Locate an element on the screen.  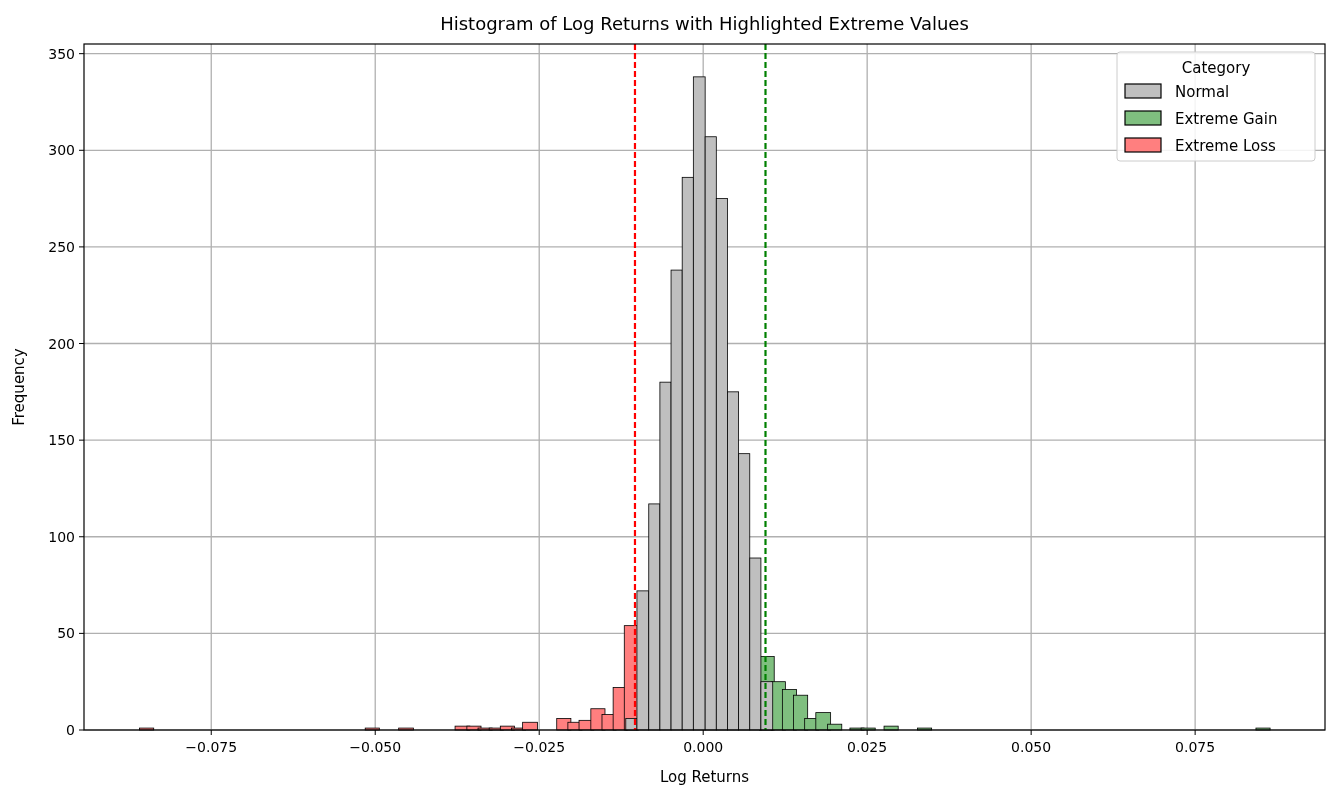
x-tick-label: 0.075 is located at coordinates (1195, 747).